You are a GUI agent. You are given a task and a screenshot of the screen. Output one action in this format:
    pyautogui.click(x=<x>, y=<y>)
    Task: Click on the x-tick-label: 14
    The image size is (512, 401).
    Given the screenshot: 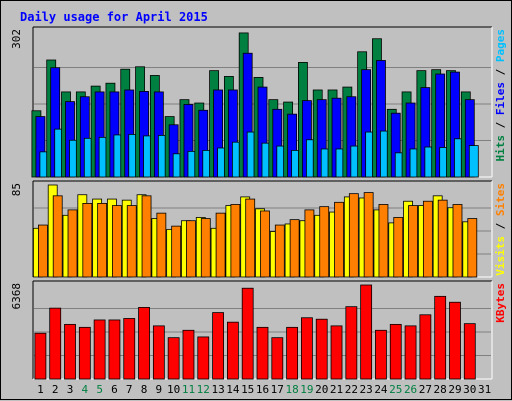 What is the action you would take?
    pyautogui.click(x=233, y=389)
    